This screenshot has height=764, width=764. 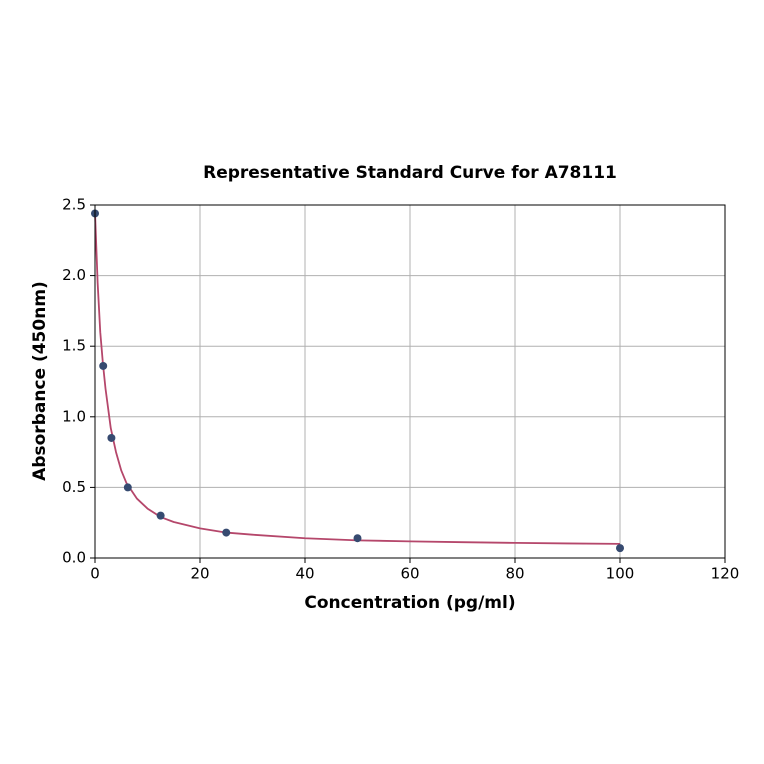 What do you see at coordinates (409, 603) in the screenshot?
I see `x-axis-label: Concentration (pg/ml)` at bounding box center [409, 603].